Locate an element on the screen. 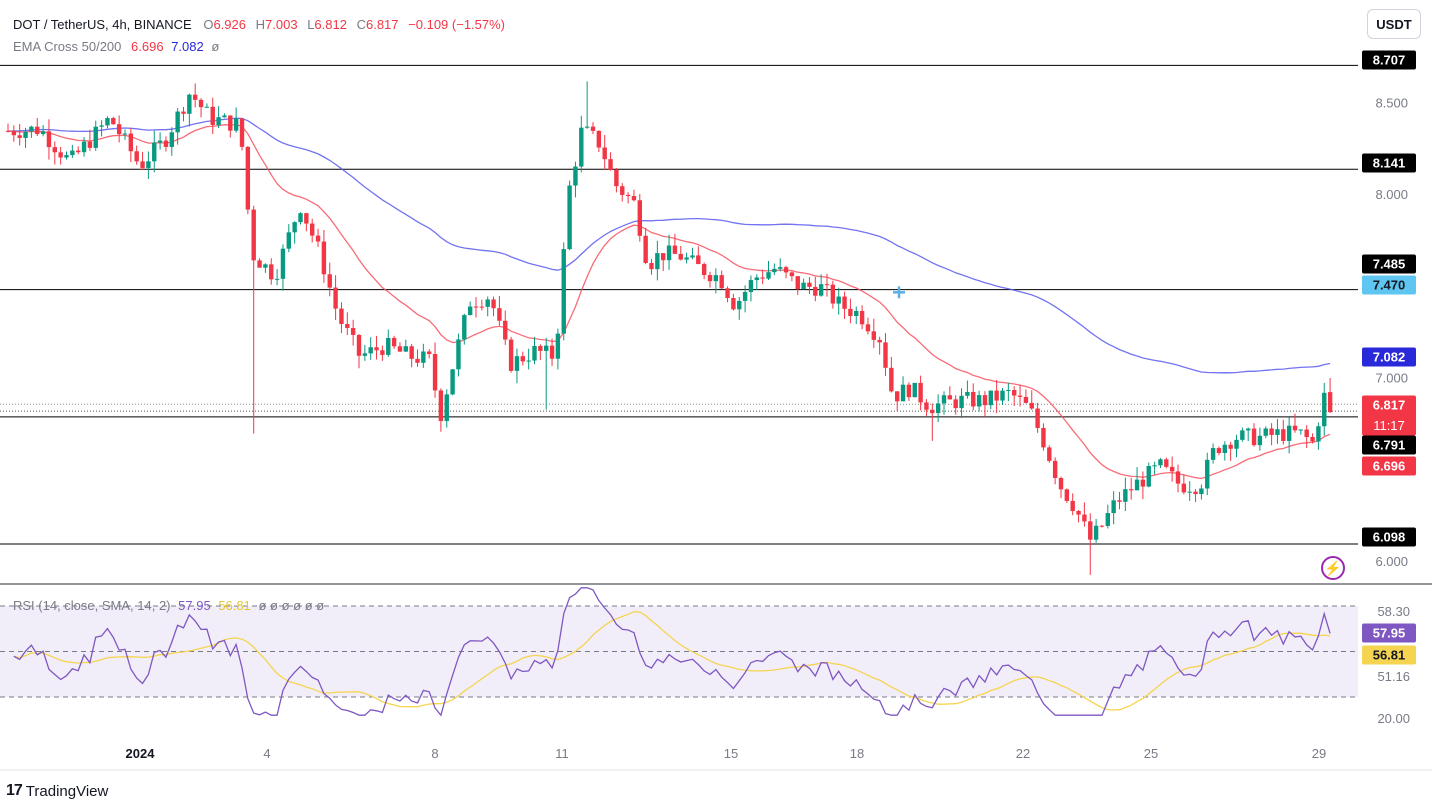 Image resolution: width=1432 pixels, height=802 pixels. rsi-tick-label: 51.16 is located at coordinates (1393, 676).